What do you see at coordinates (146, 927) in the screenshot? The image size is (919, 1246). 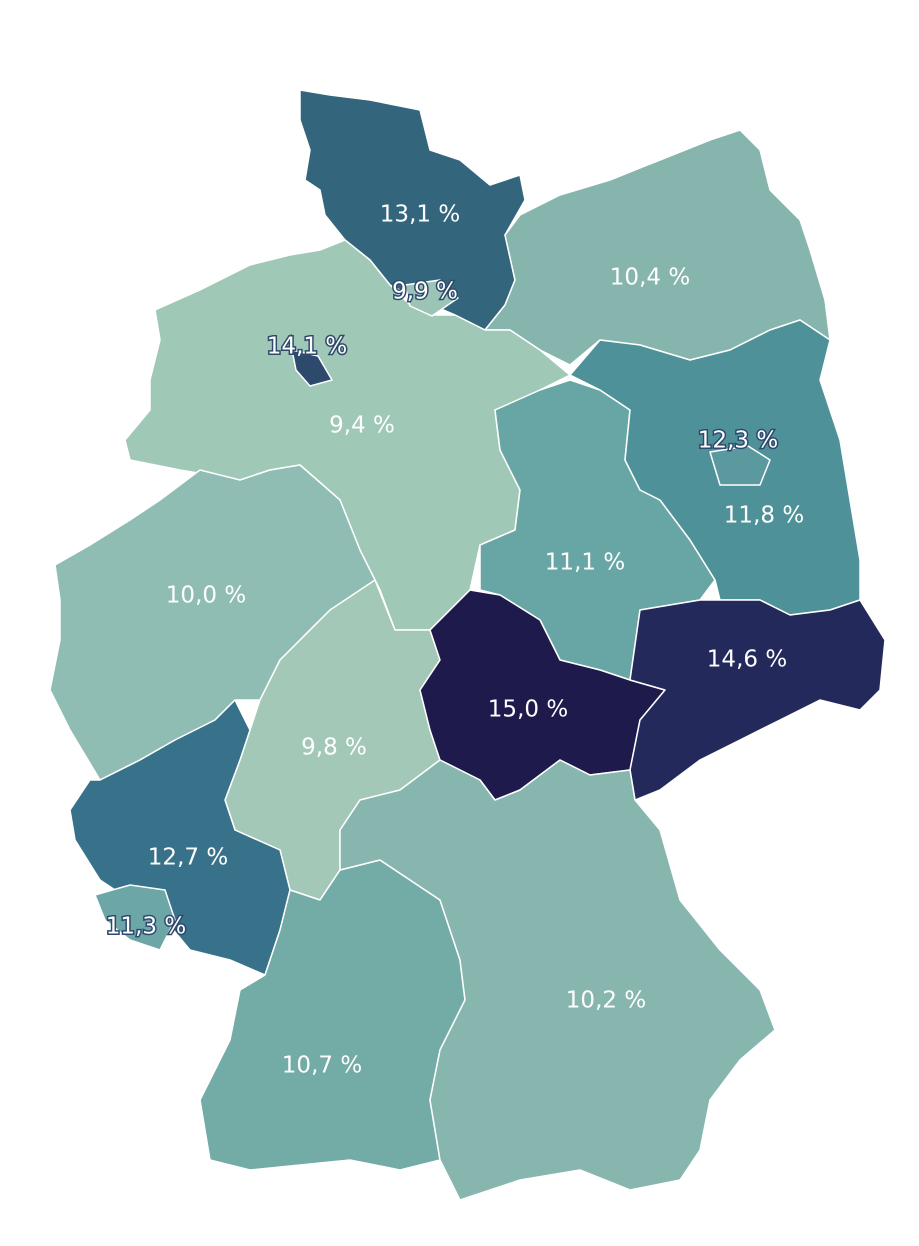 I see `region-label: 11,3 %` at bounding box center [146, 927].